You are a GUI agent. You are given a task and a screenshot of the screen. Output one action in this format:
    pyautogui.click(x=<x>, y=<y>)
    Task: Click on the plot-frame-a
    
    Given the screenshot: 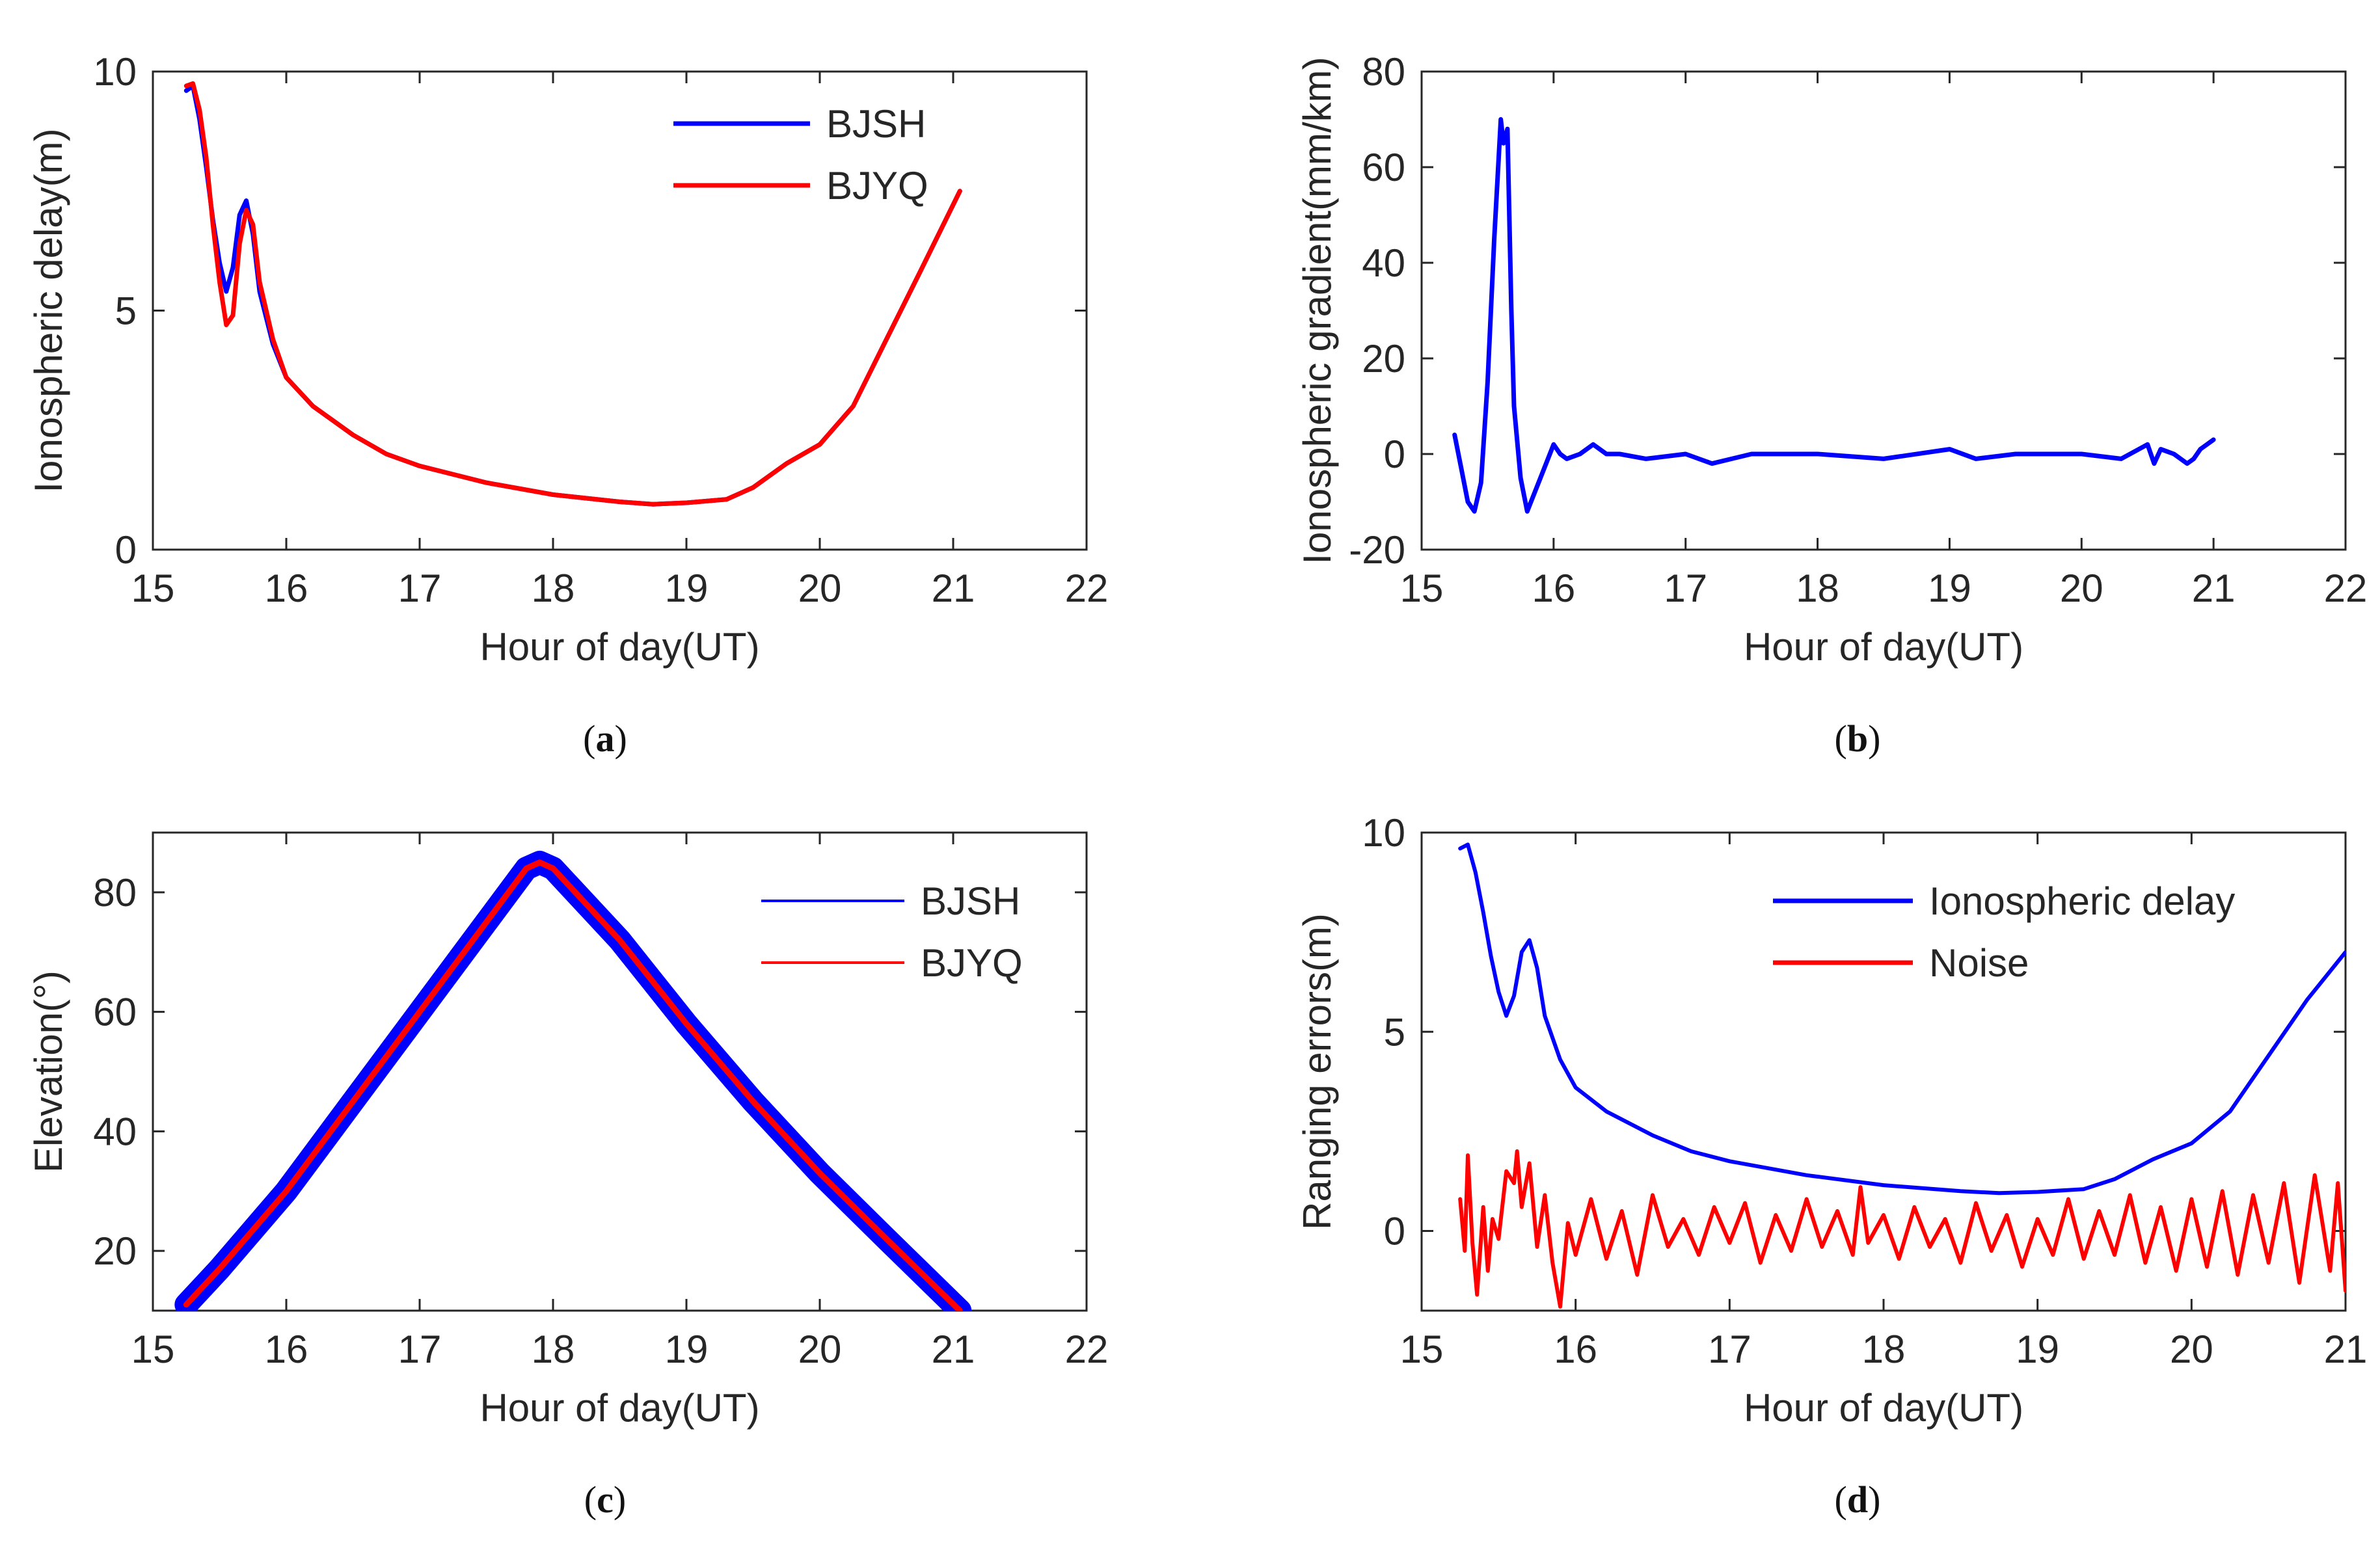 What is the action you would take?
    pyautogui.click(x=620, y=310)
    